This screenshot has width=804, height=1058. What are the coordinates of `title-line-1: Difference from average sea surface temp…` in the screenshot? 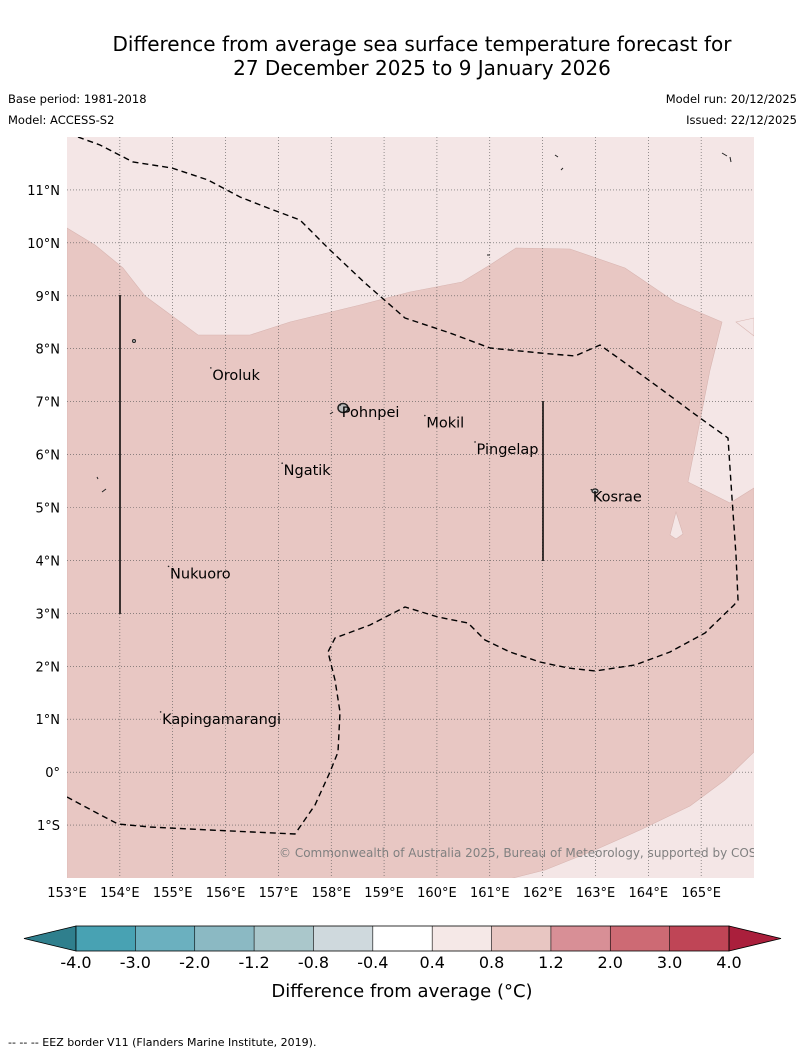 It's located at (422, 44).